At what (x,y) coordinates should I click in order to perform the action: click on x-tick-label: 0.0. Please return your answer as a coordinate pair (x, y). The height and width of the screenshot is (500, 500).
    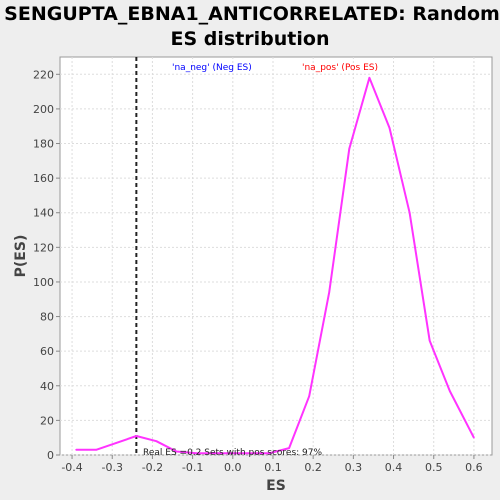
    Looking at the image, I should click on (233, 467).